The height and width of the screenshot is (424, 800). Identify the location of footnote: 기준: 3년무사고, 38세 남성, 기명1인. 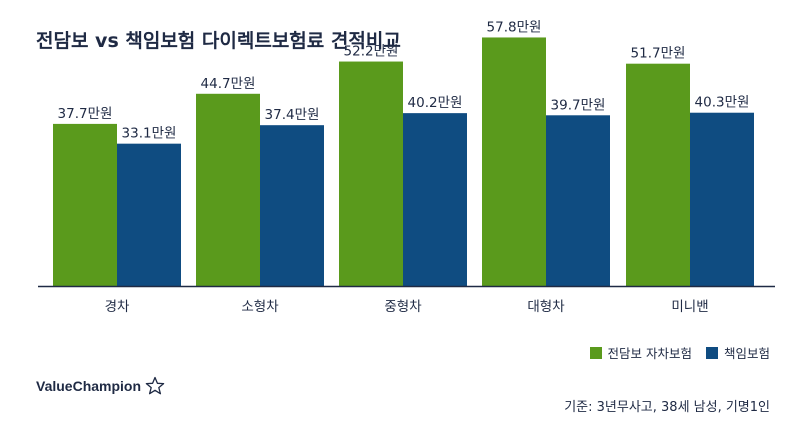
(667, 407).